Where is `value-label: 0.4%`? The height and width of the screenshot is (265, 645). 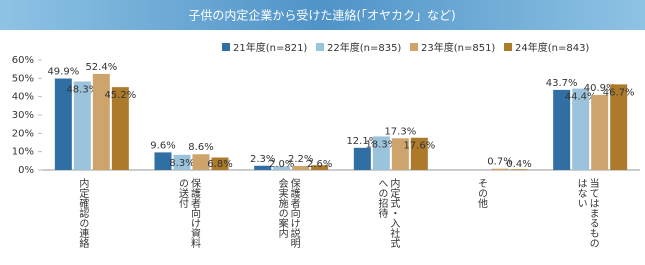 value-label: 0.4% is located at coordinates (518, 164).